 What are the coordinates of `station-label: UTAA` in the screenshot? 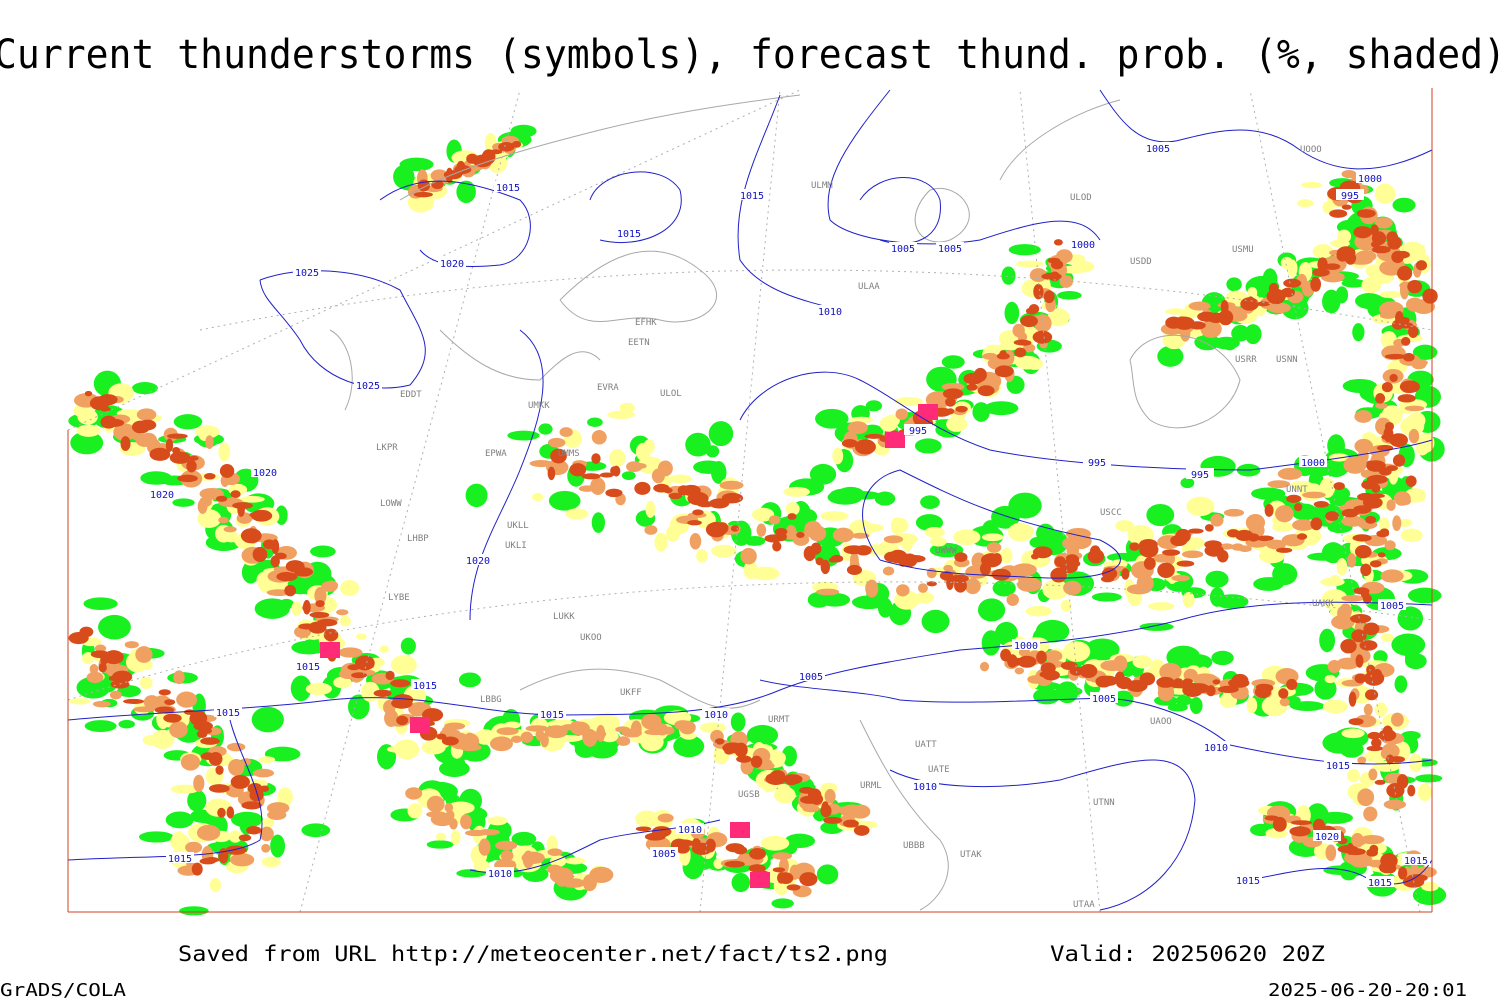 It's located at (1084, 905).